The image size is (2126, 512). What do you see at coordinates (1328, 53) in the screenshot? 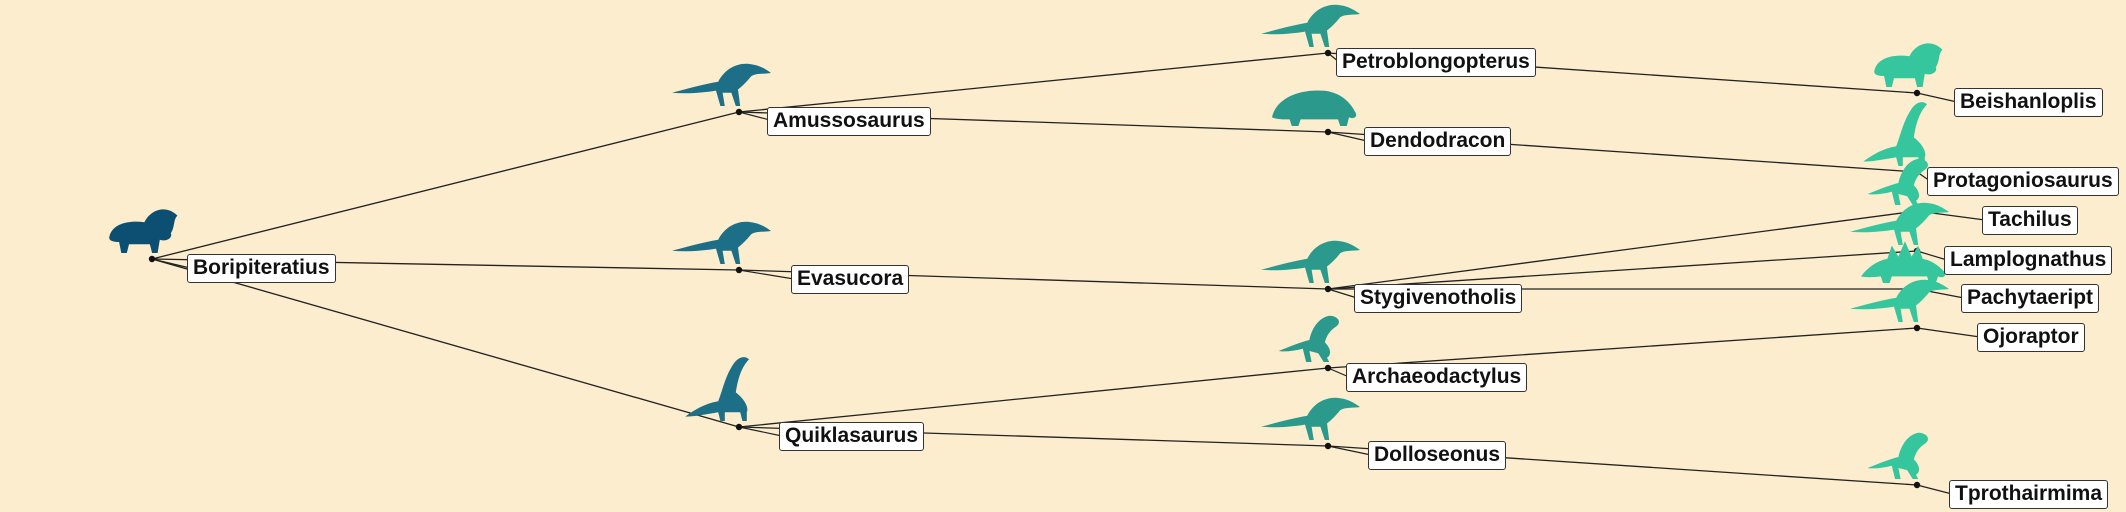
I see `node-dot-petroblongopterus` at bounding box center [1328, 53].